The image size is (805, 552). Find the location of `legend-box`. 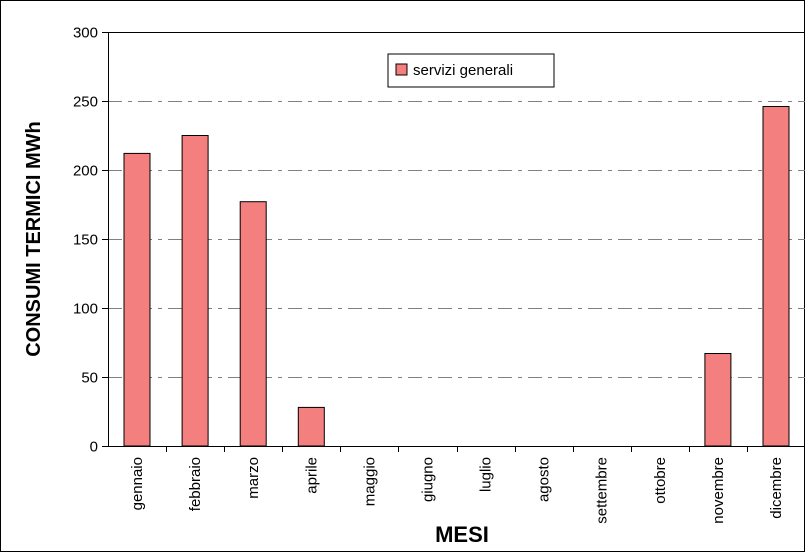

legend-box is located at coordinates (471, 70).